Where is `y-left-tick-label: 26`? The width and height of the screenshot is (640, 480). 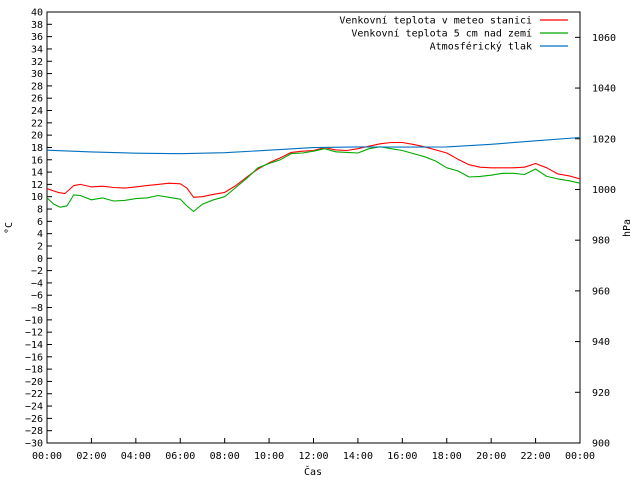 y-left-tick-label: 26 is located at coordinates (37, 99).